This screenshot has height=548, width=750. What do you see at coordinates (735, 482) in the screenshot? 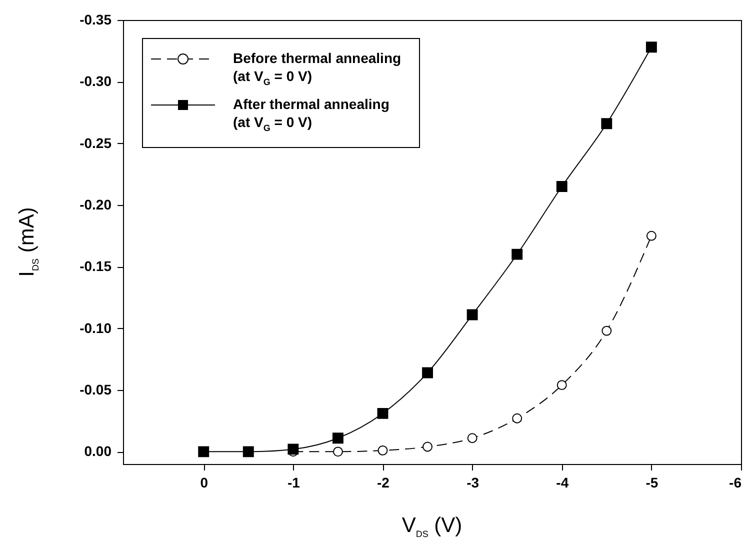
I see `x-tick-label: -6` at bounding box center [735, 482].